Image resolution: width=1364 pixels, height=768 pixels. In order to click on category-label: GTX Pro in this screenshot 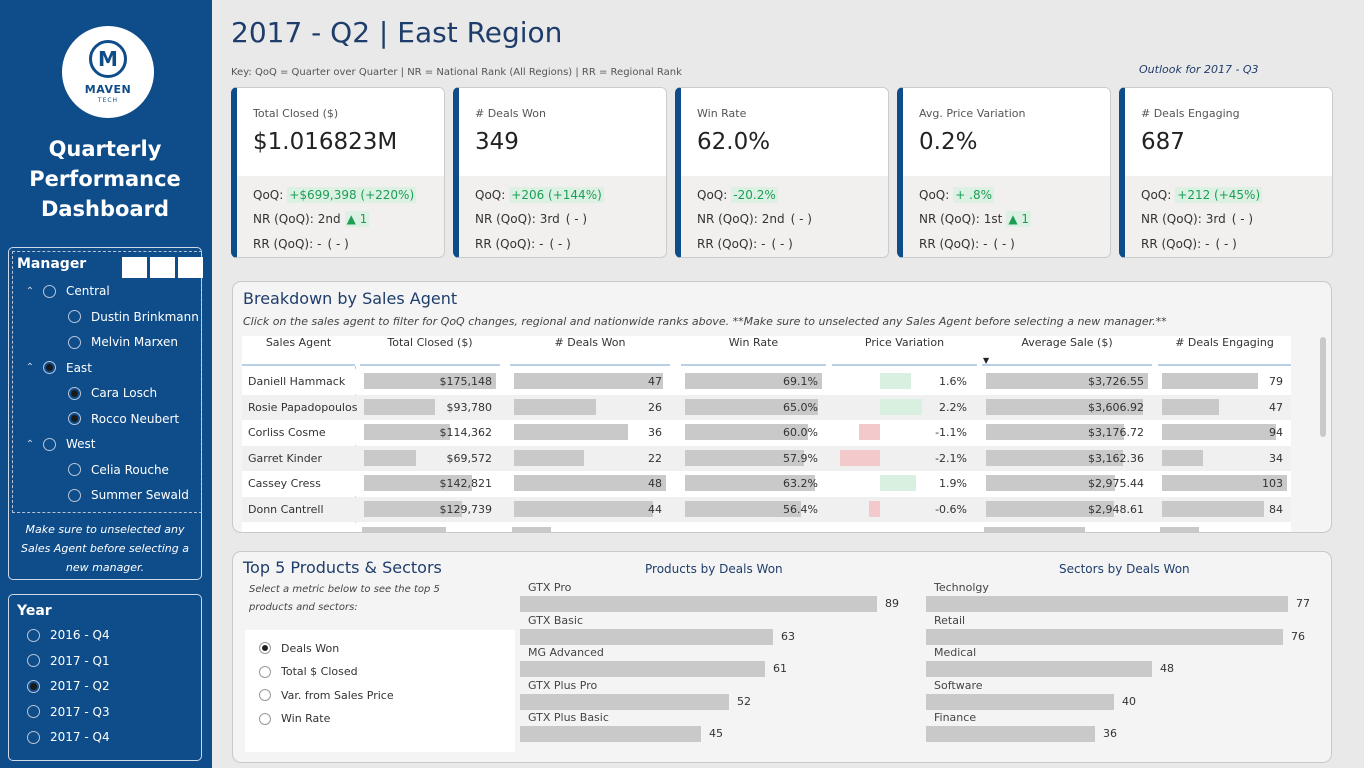, I will do `click(550, 587)`.